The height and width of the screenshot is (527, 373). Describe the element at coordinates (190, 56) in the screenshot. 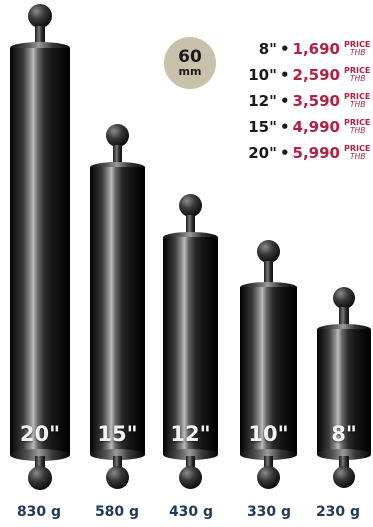

I see `diameter-value: 60` at that location.